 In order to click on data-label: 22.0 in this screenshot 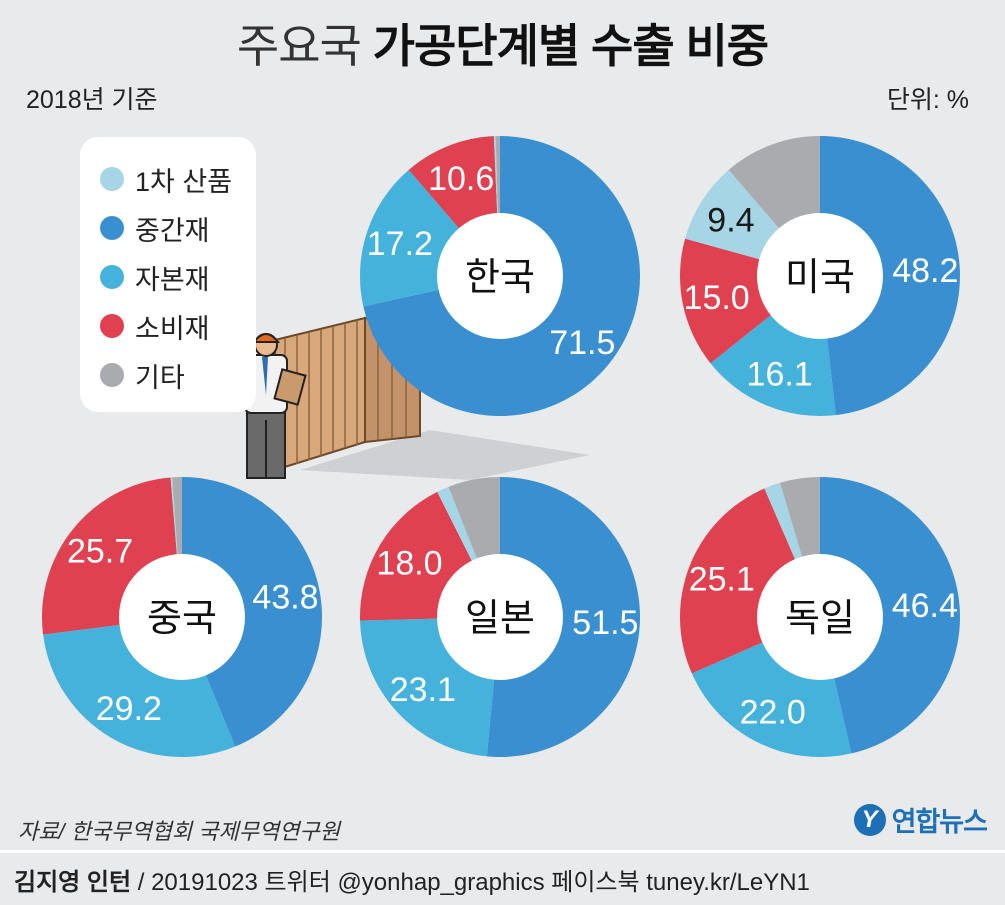, I will do `click(773, 712)`.